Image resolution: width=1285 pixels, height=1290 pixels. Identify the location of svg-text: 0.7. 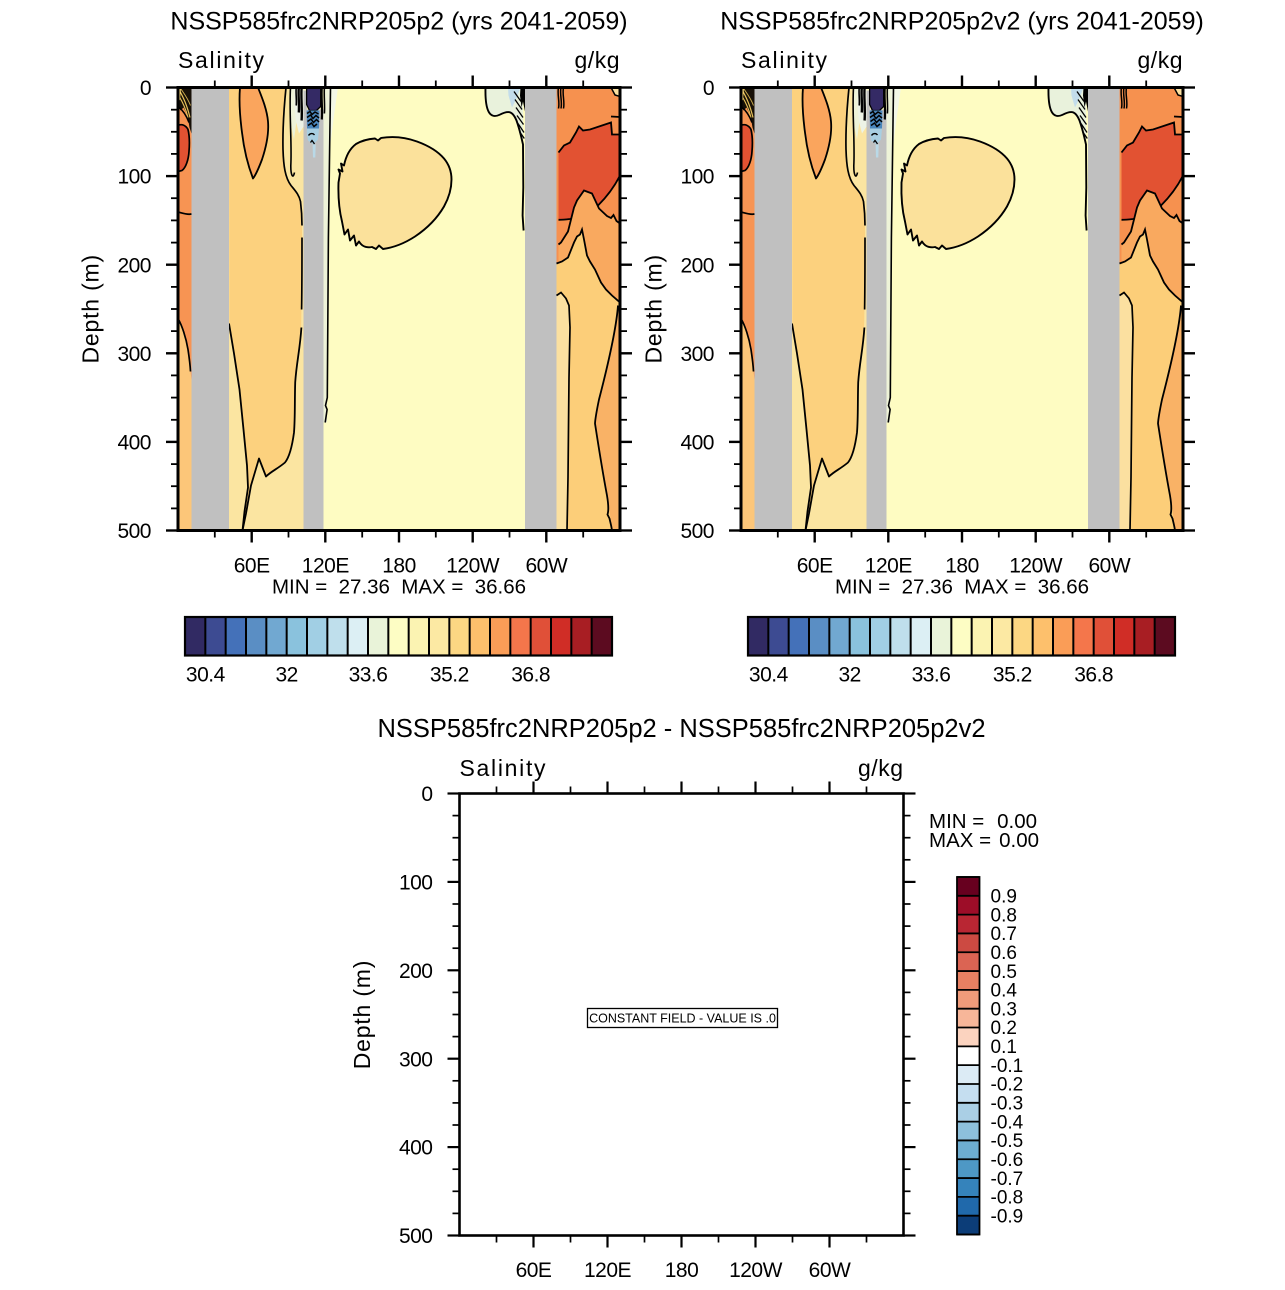
(1004, 934).